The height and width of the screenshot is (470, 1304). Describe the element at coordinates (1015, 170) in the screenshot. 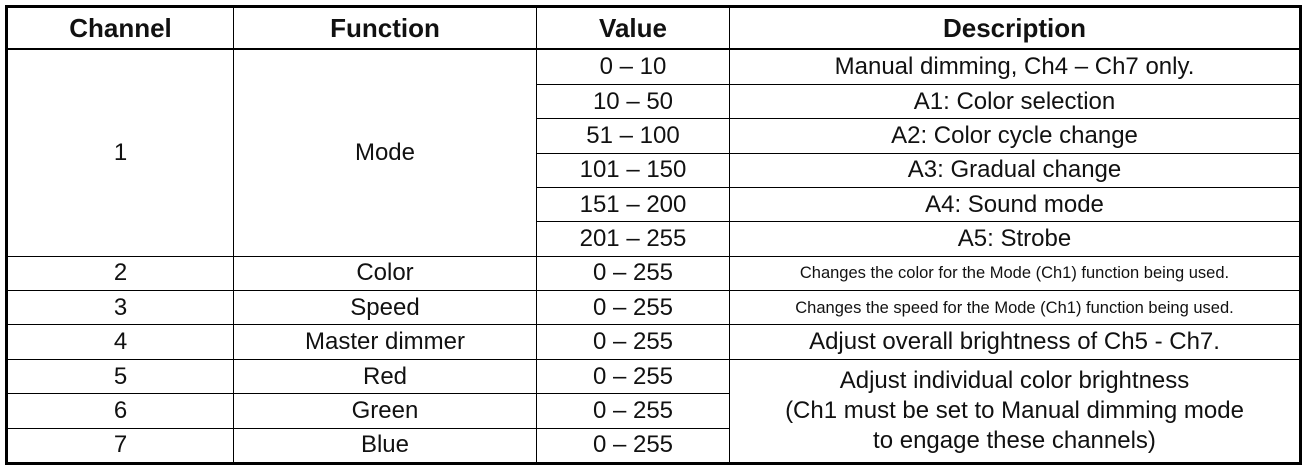

I see `description-cell: A3: Gradual change` at that location.